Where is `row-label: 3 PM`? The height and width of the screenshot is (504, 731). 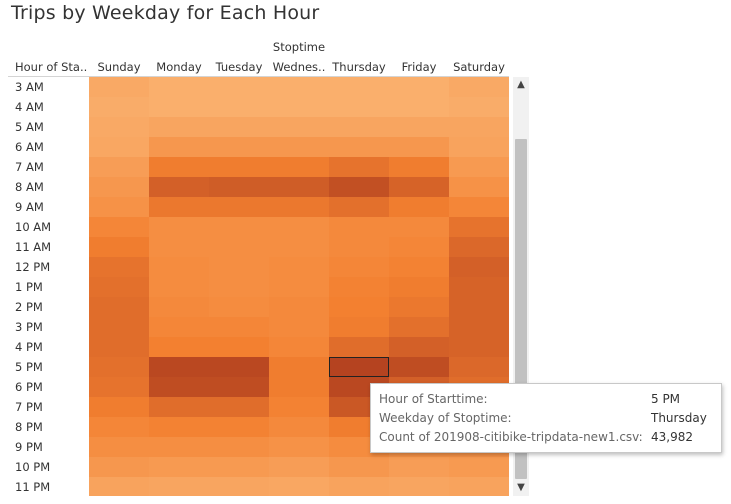 row-label: 3 PM is located at coordinates (29, 327).